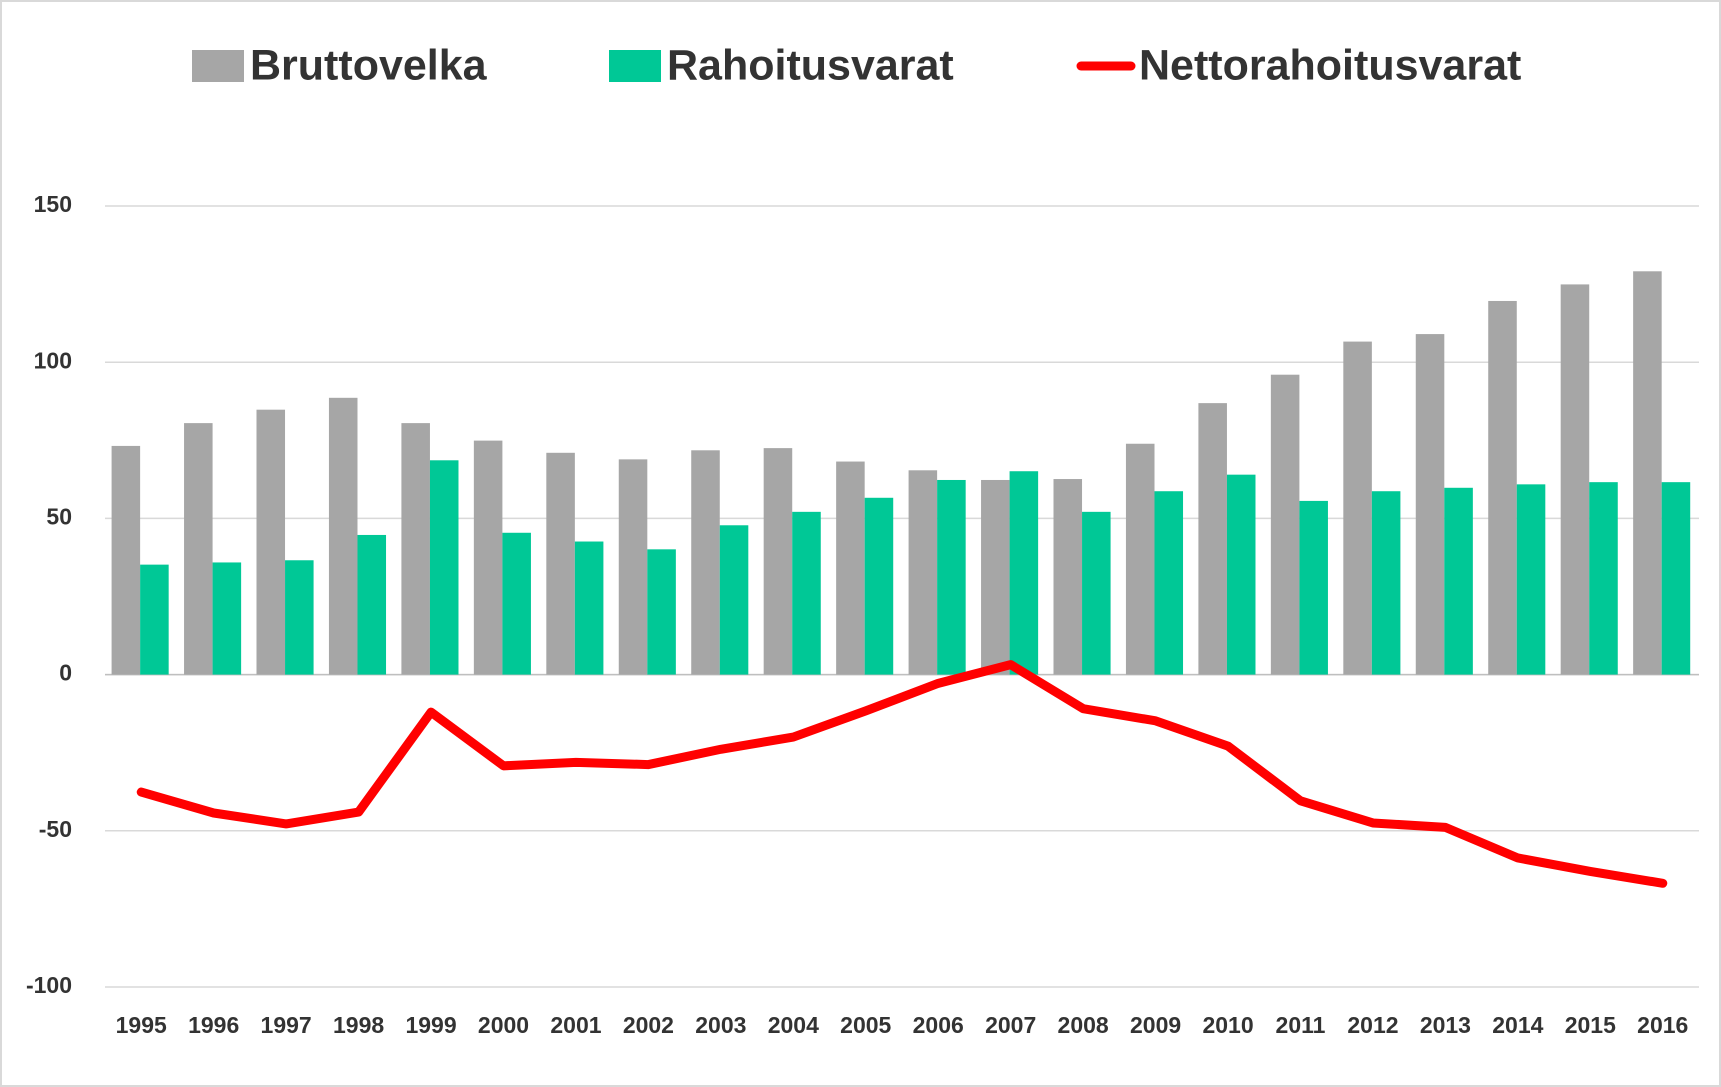 This screenshot has width=1721, height=1087. What do you see at coordinates (1590, 1025) in the screenshot?
I see `x-tick-label: 2015` at bounding box center [1590, 1025].